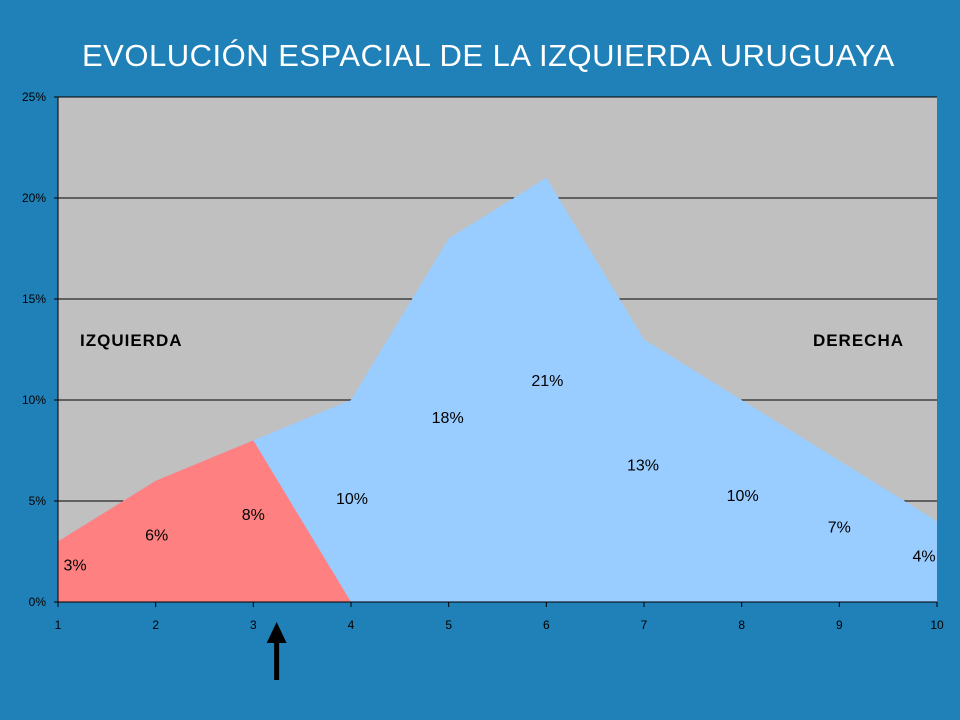 The image size is (960, 720). What do you see at coordinates (839, 527) in the screenshot?
I see `data-label: 7%` at bounding box center [839, 527].